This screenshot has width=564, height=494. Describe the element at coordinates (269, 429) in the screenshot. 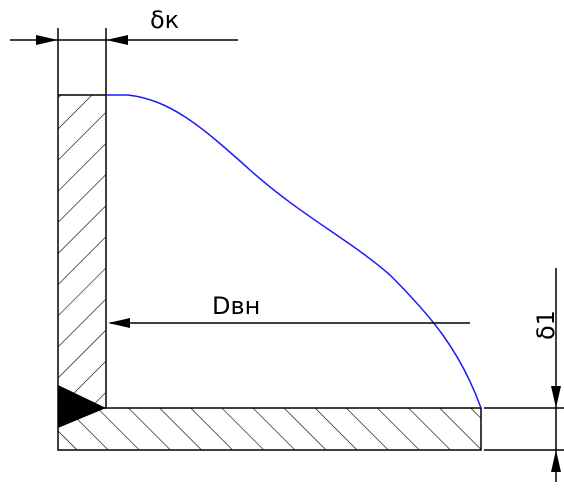

I see `bottom-plate` at that location.